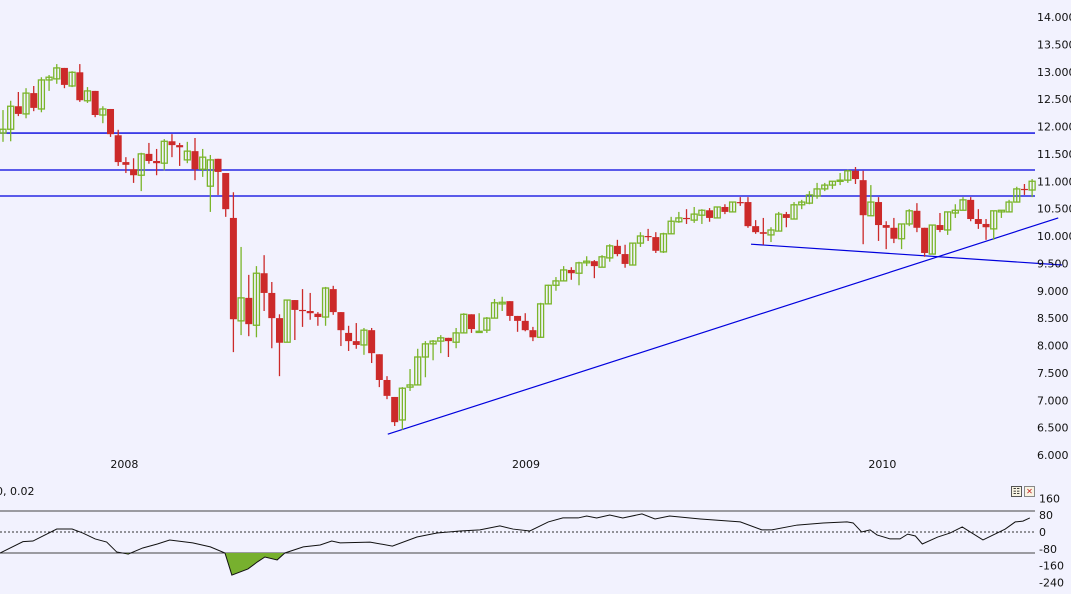 The height and width of the screenshot is (594, 1071). What do you see at coordinates (882, 464) in the screenshot?
I see `time-tick-label: 2010` at bounding box center [882, 464].